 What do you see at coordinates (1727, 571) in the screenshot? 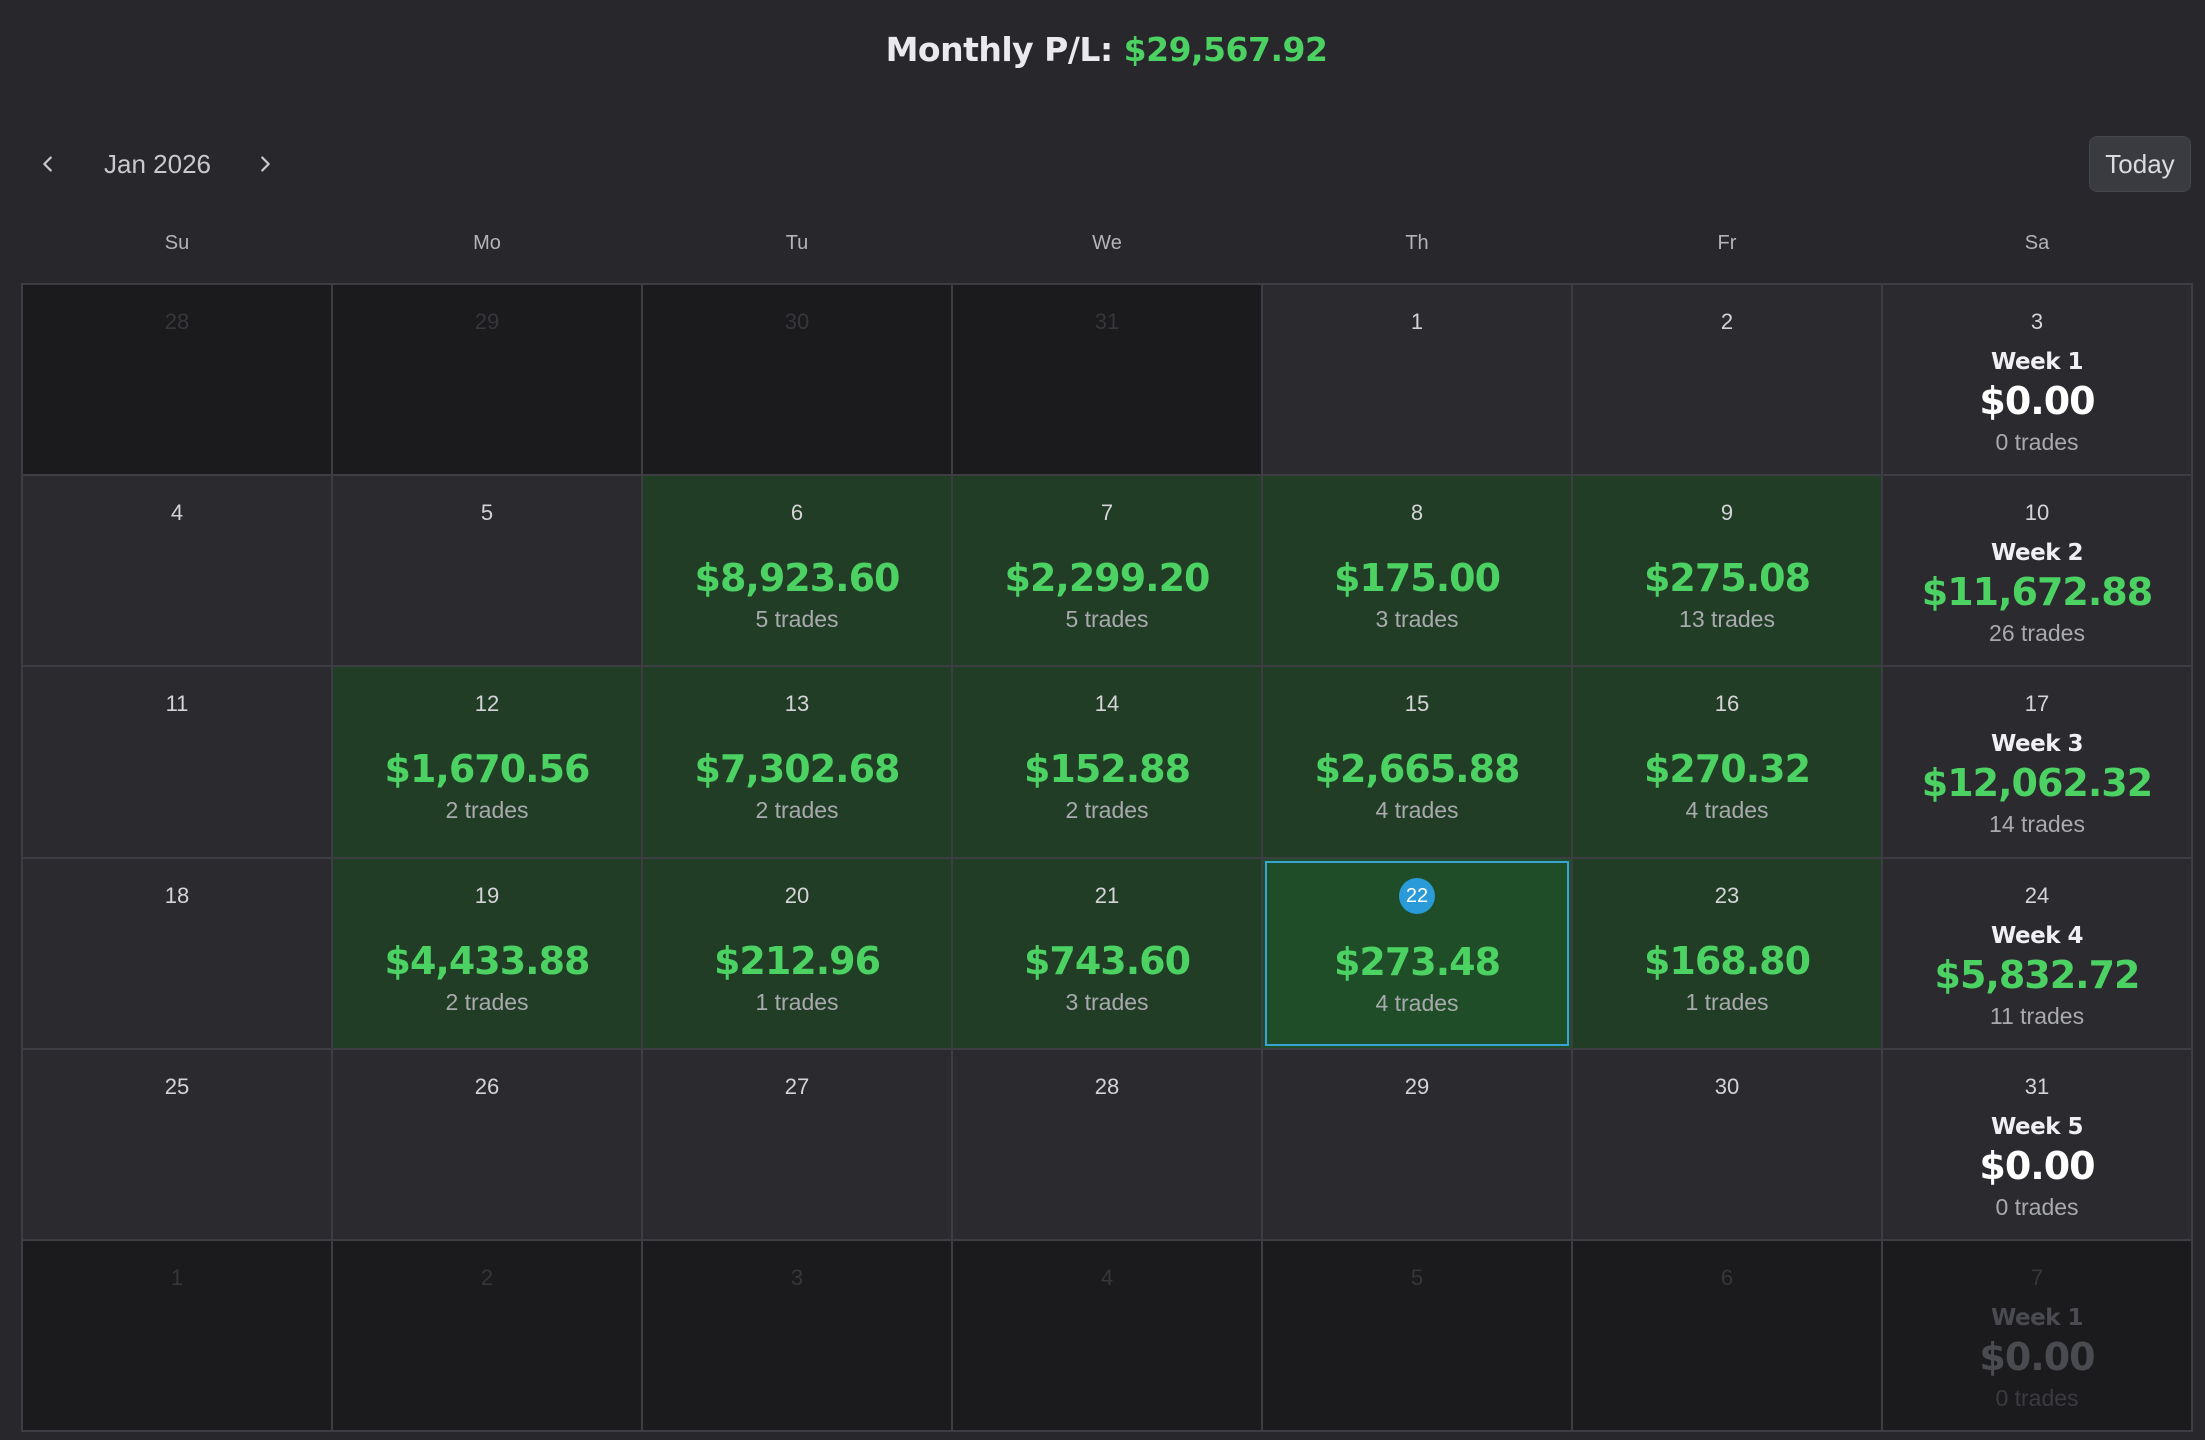
I see `calendar-day-cell: 9 $275.08 13 trades` at bounding box center [1727, 571].